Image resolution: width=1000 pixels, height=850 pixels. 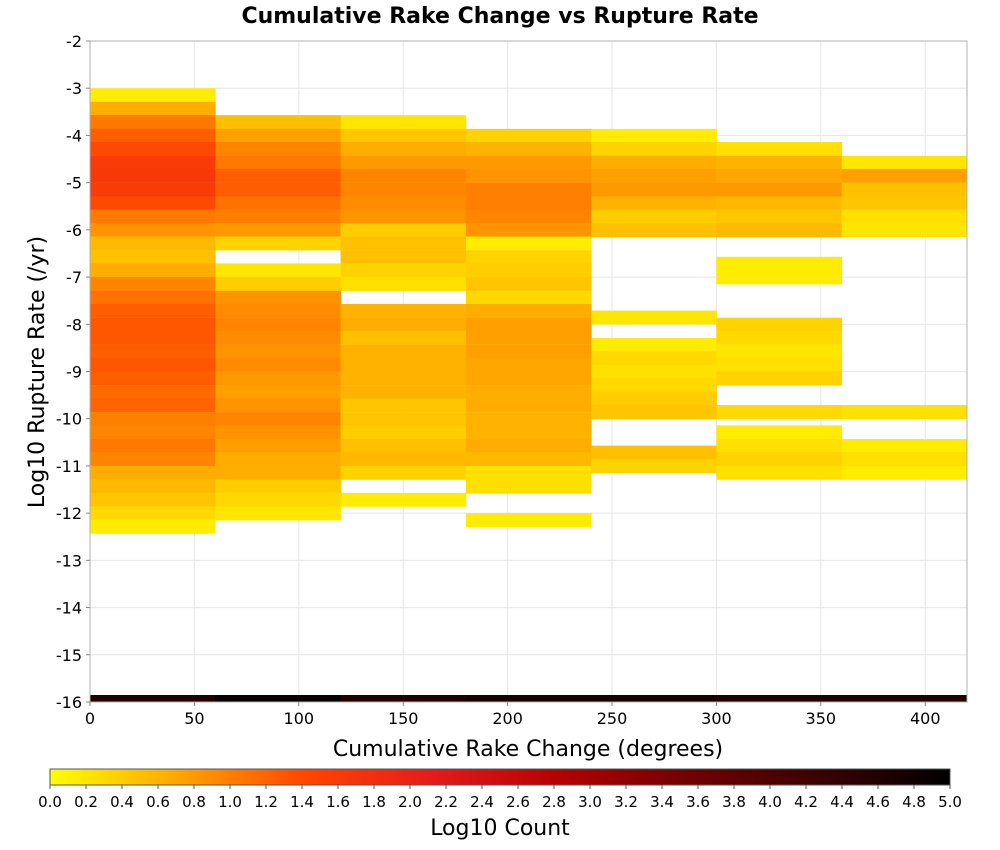 I want to click on colorbar-tick-label: 4.0, so click(x=770, y=802).